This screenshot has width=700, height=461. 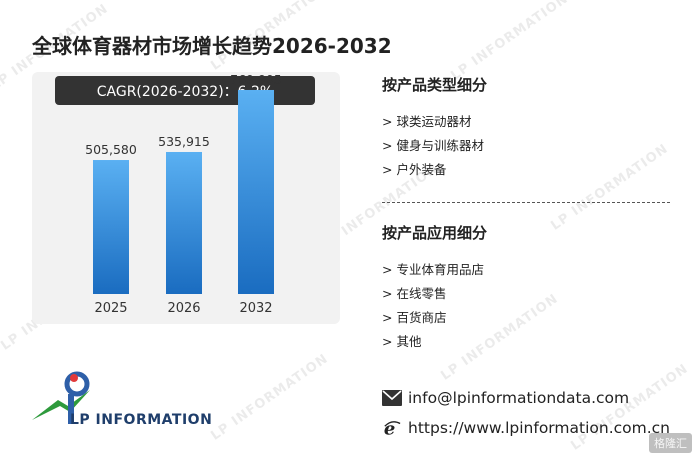 I want to click on bar-2032, so click(x=256, y=191).